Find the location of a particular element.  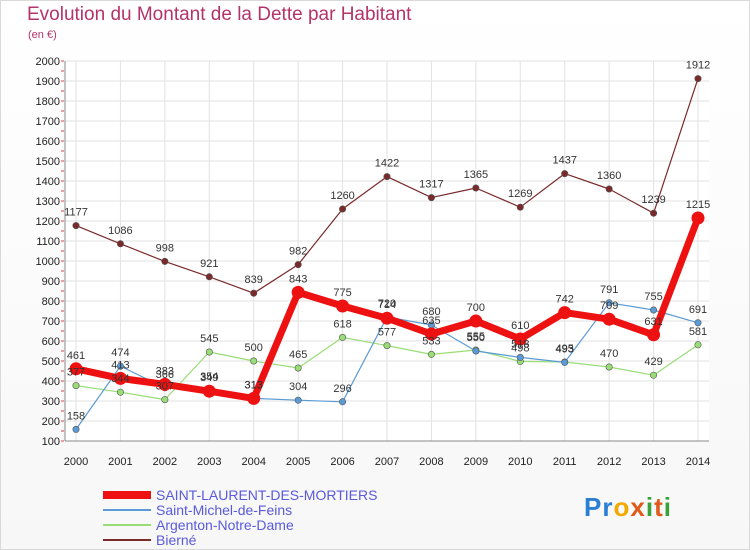

data-label: 1260 is located at coordinates (342, 196).